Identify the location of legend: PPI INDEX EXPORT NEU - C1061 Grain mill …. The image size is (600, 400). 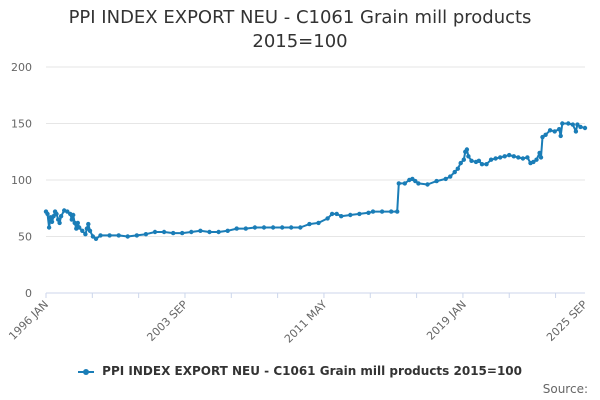
(300, 371).